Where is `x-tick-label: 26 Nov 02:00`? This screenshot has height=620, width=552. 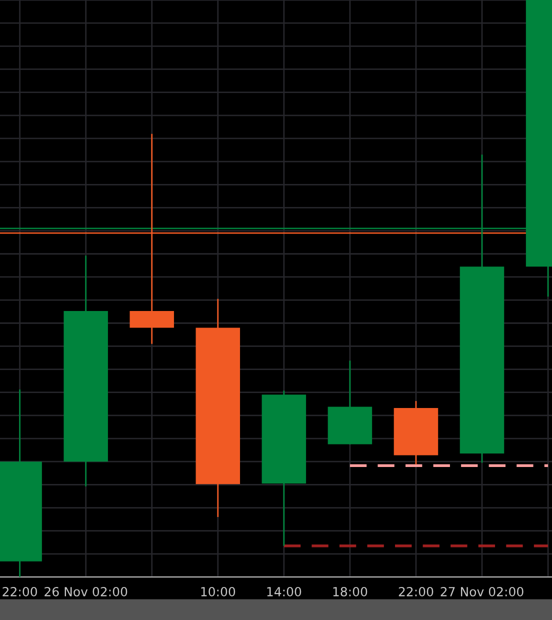
x-tick-label: 26 Nov 02:00 is located at coordinates (86, 591).